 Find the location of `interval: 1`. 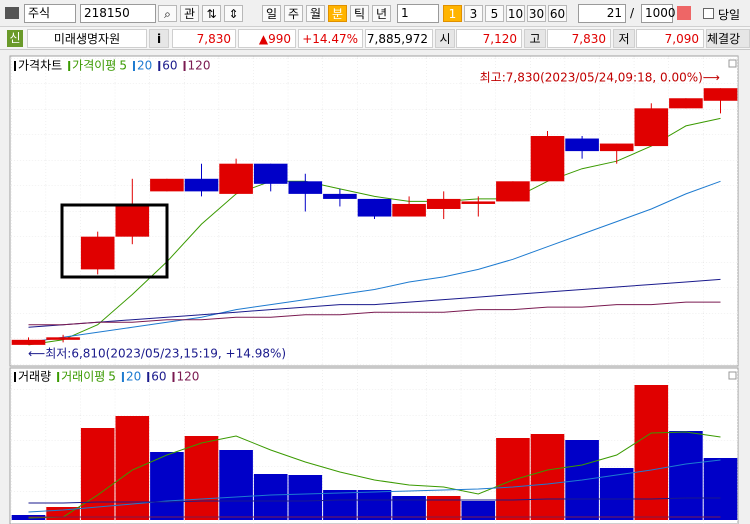

interval: 1 is located at coordinates (405, 13).